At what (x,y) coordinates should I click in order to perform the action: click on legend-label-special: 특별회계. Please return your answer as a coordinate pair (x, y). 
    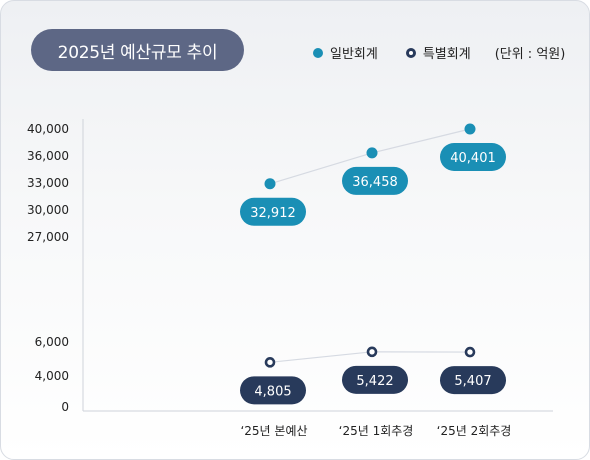
    Looking at the image, I should click on (446, 54).